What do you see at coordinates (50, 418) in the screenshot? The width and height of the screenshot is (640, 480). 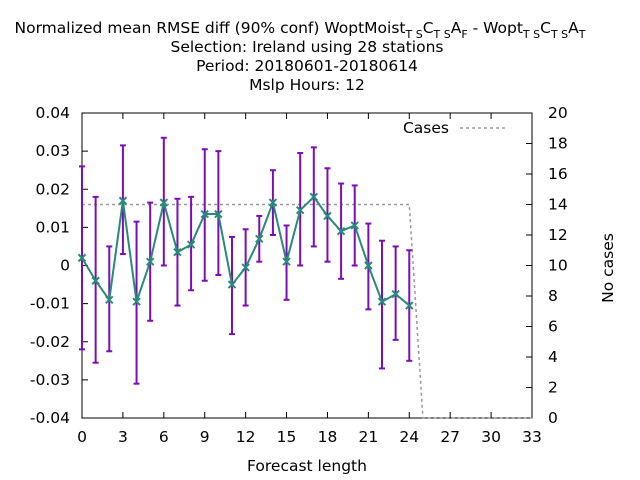 I see `y-tick-label-8: -0.04` at bounding box center [50, 418].